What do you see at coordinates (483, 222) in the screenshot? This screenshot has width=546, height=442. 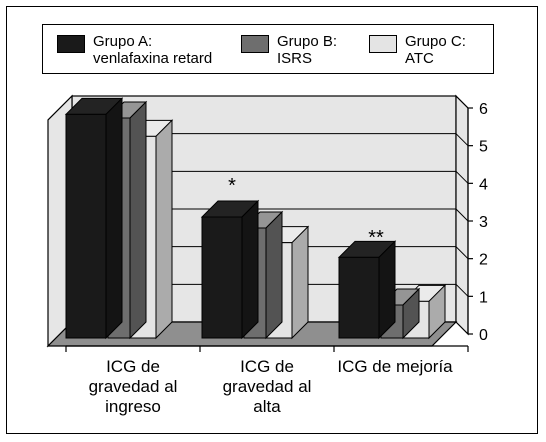 I see `y-tick-label: 3` at bounding box center [483, 222].